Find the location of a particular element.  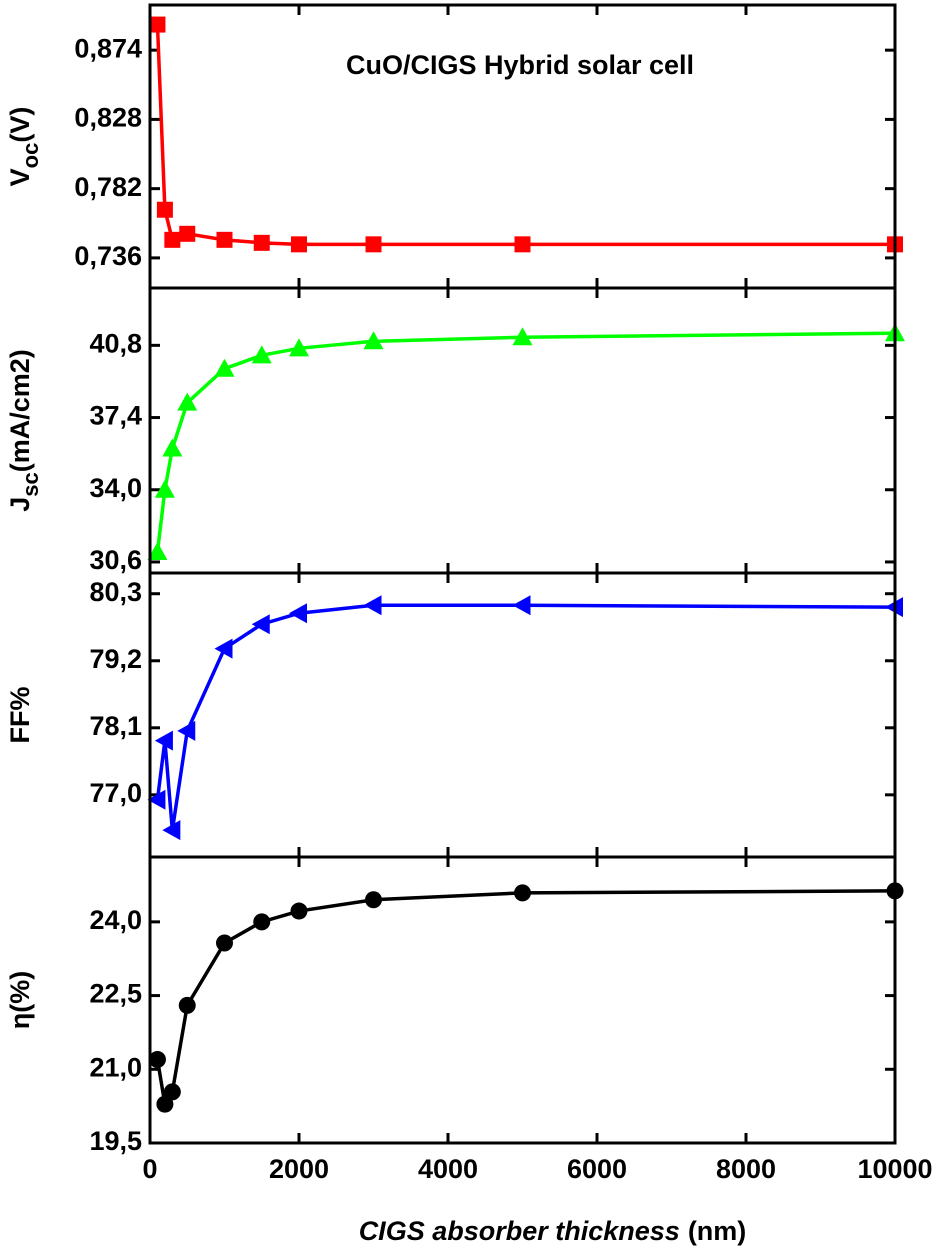

y-axis-label: FF% is located at coordinates (20, 715).